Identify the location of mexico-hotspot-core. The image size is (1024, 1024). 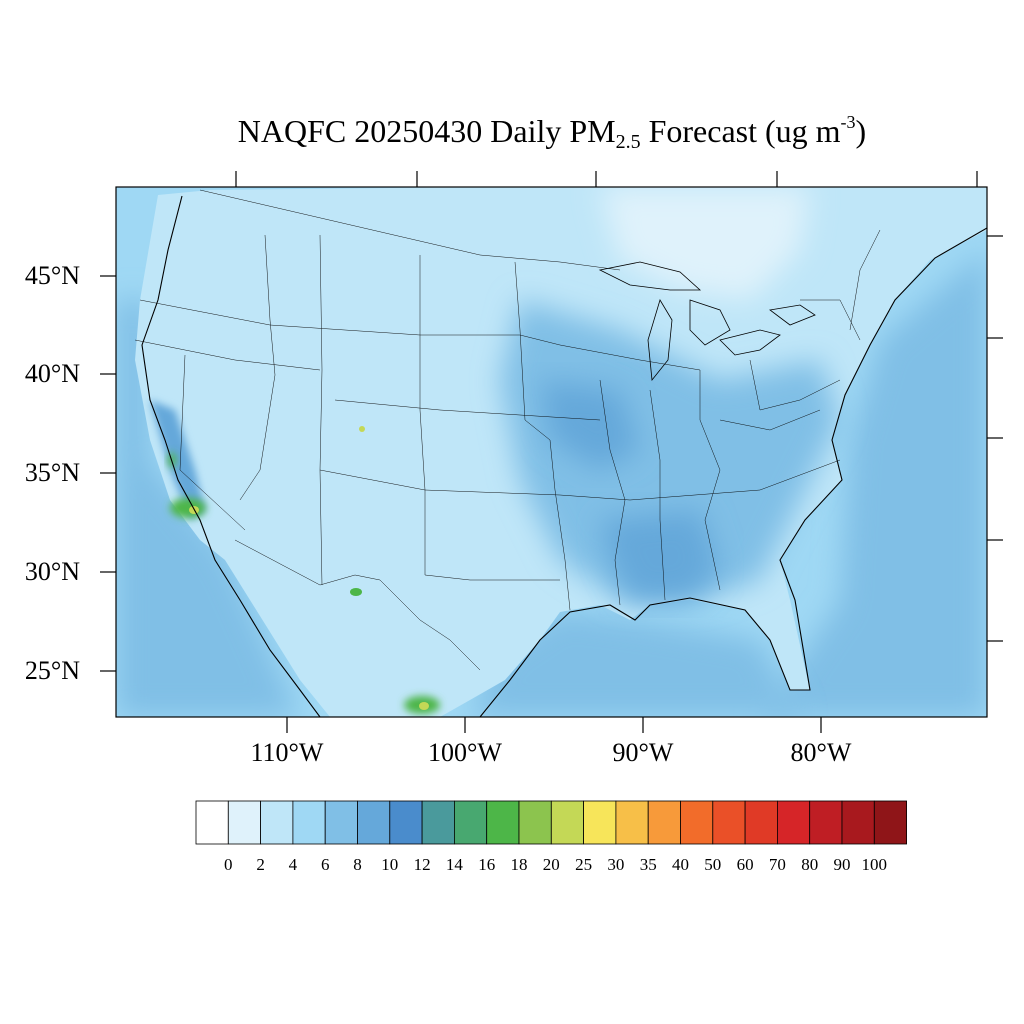
(424, 706).